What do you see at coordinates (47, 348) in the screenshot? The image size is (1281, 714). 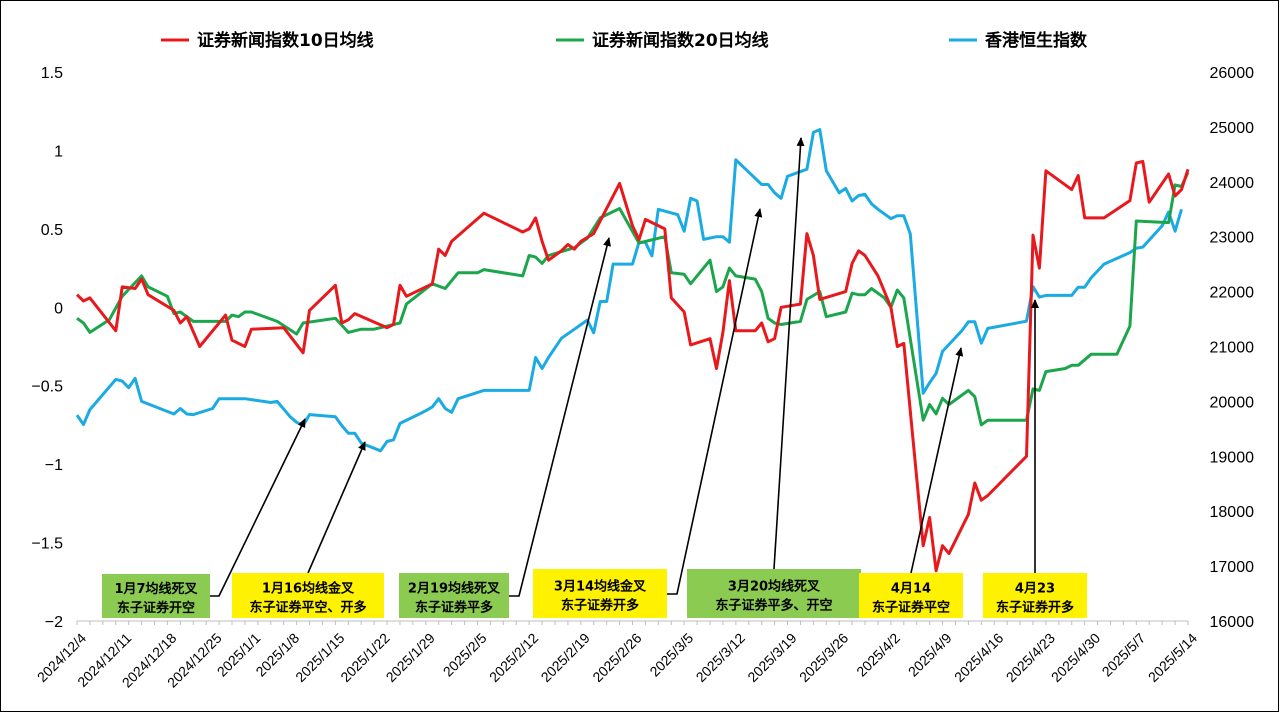 I see `left-y-axis: 1.5 1 0.5 0 −0.5 −1 −1.5 −2` at bounding box center [47, 348].